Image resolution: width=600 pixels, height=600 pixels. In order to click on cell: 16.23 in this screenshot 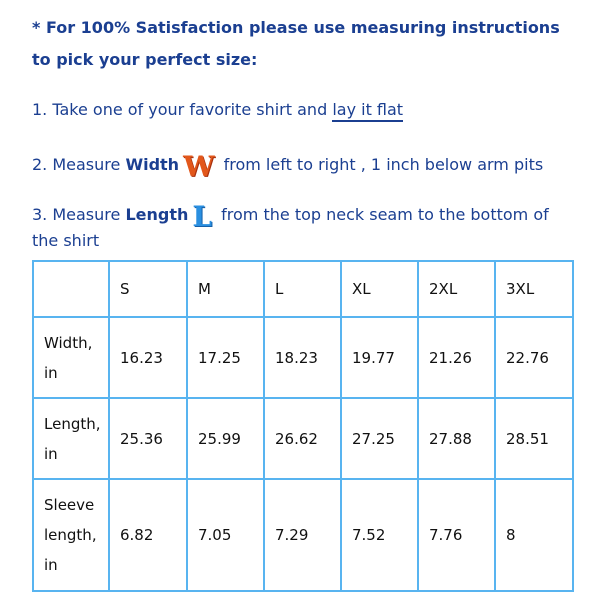, I will do `click(148, 357)`.